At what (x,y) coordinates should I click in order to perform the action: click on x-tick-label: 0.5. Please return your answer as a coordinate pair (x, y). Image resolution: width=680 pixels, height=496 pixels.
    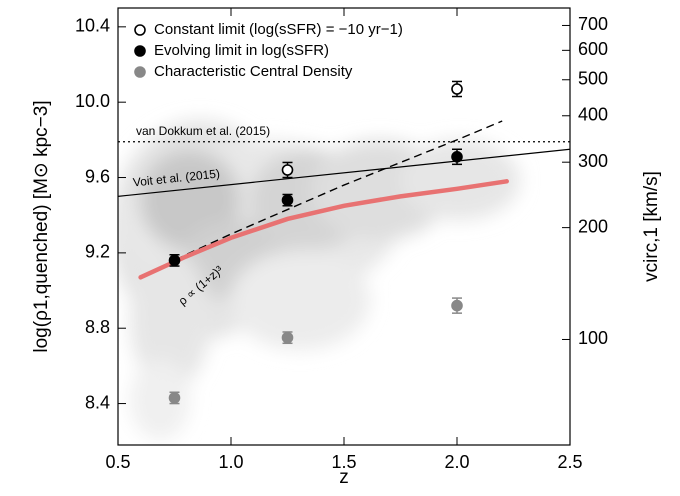
    Looking at the image, I should click on (117, 462).